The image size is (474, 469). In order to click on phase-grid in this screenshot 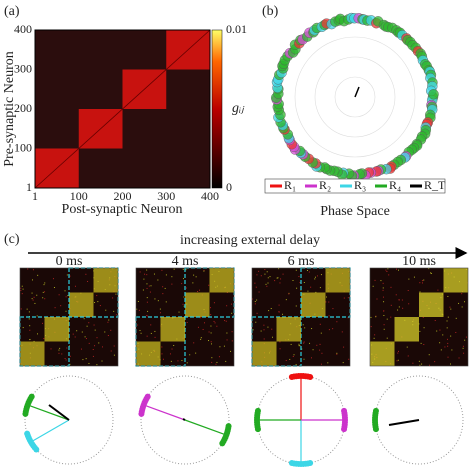, I will do `click(355, 97)`.